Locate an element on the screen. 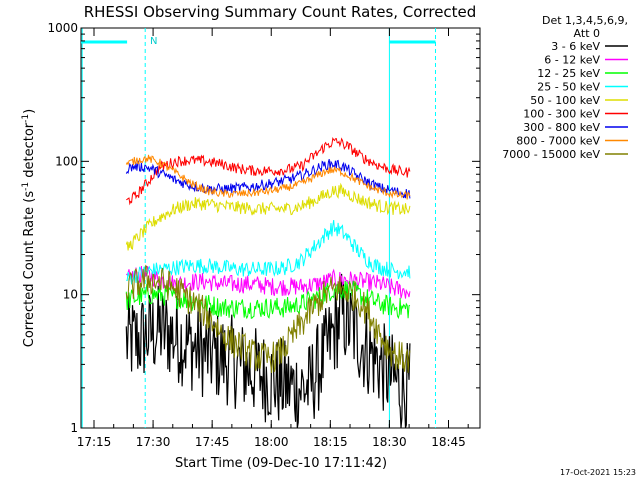  legend-label-8: 7000 - 15000 keV is located at coordinates (551, 154).